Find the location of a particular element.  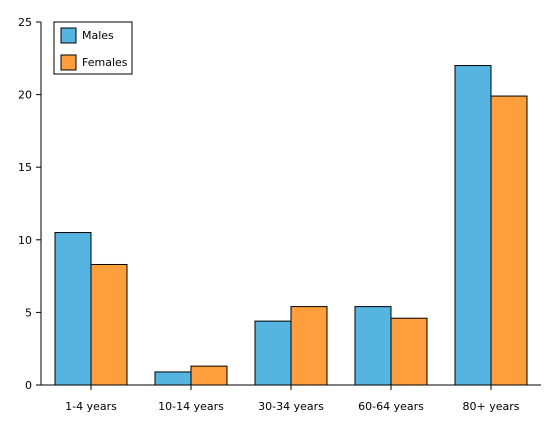

x-tick-label: 30-34 years is located at coordinates (291, 406).